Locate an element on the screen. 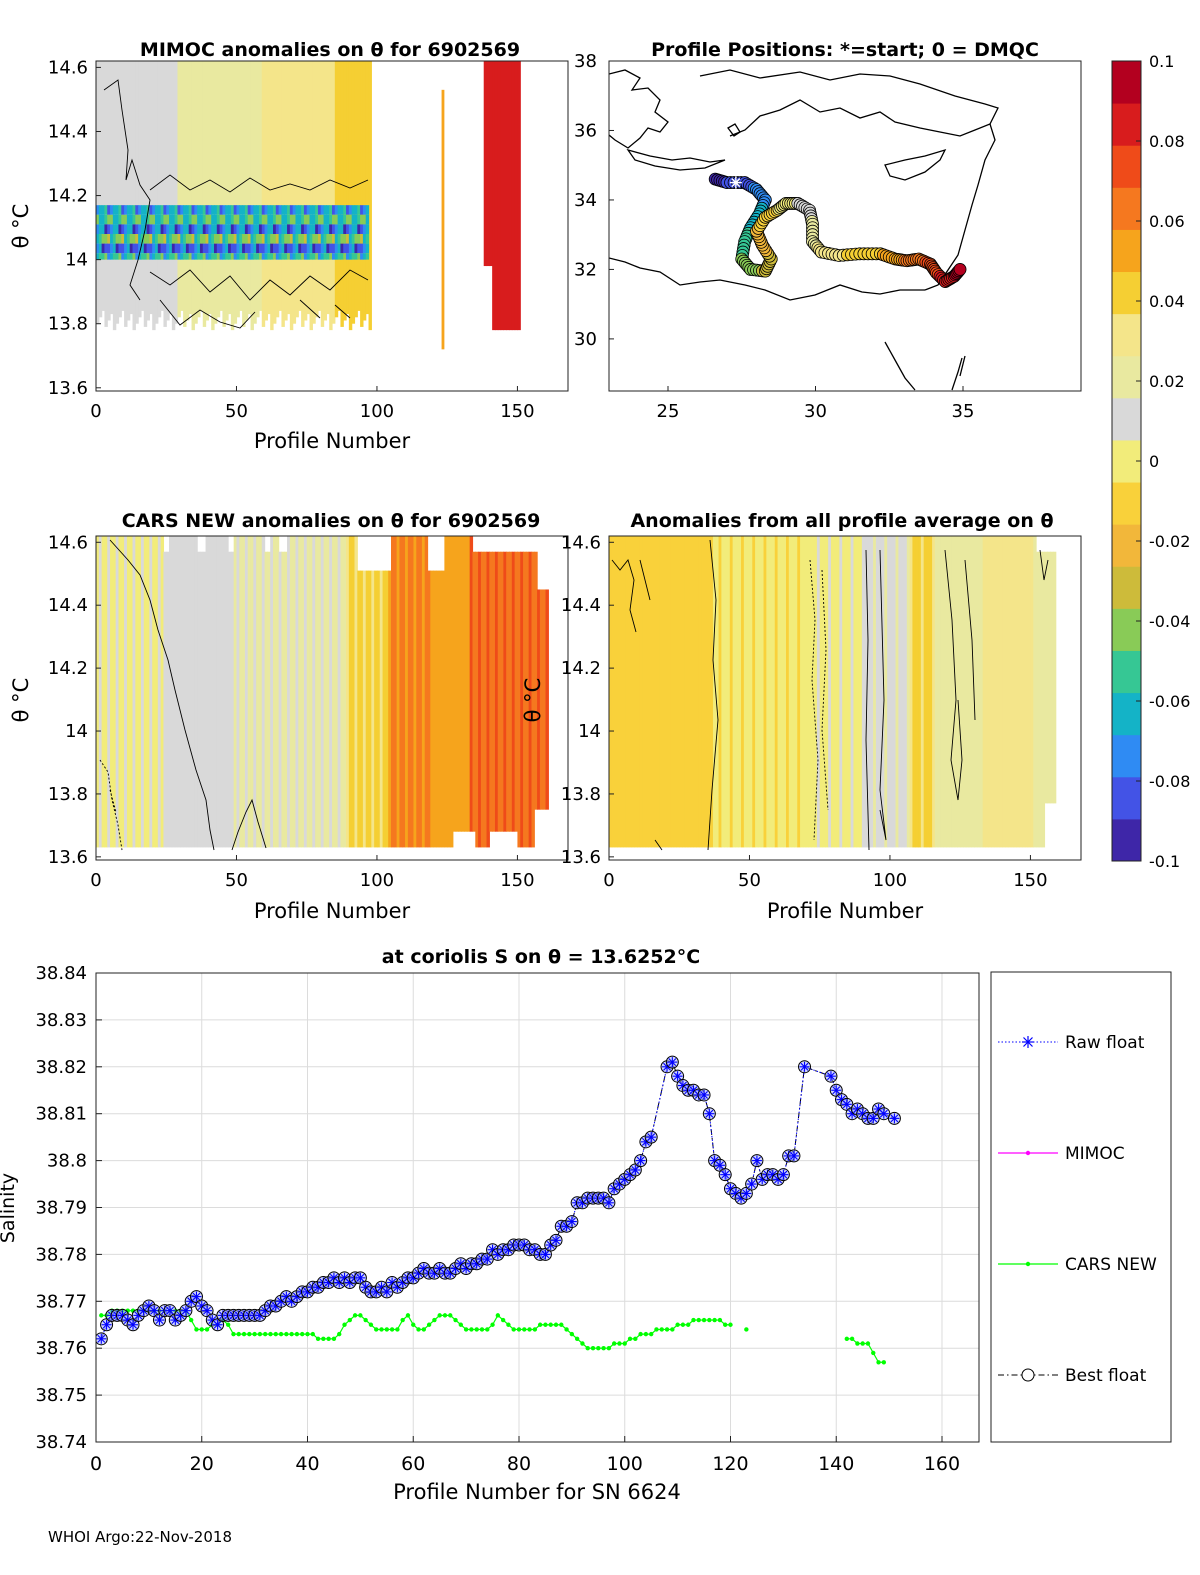  colorbar-band is located at coordinates (1126, 503).